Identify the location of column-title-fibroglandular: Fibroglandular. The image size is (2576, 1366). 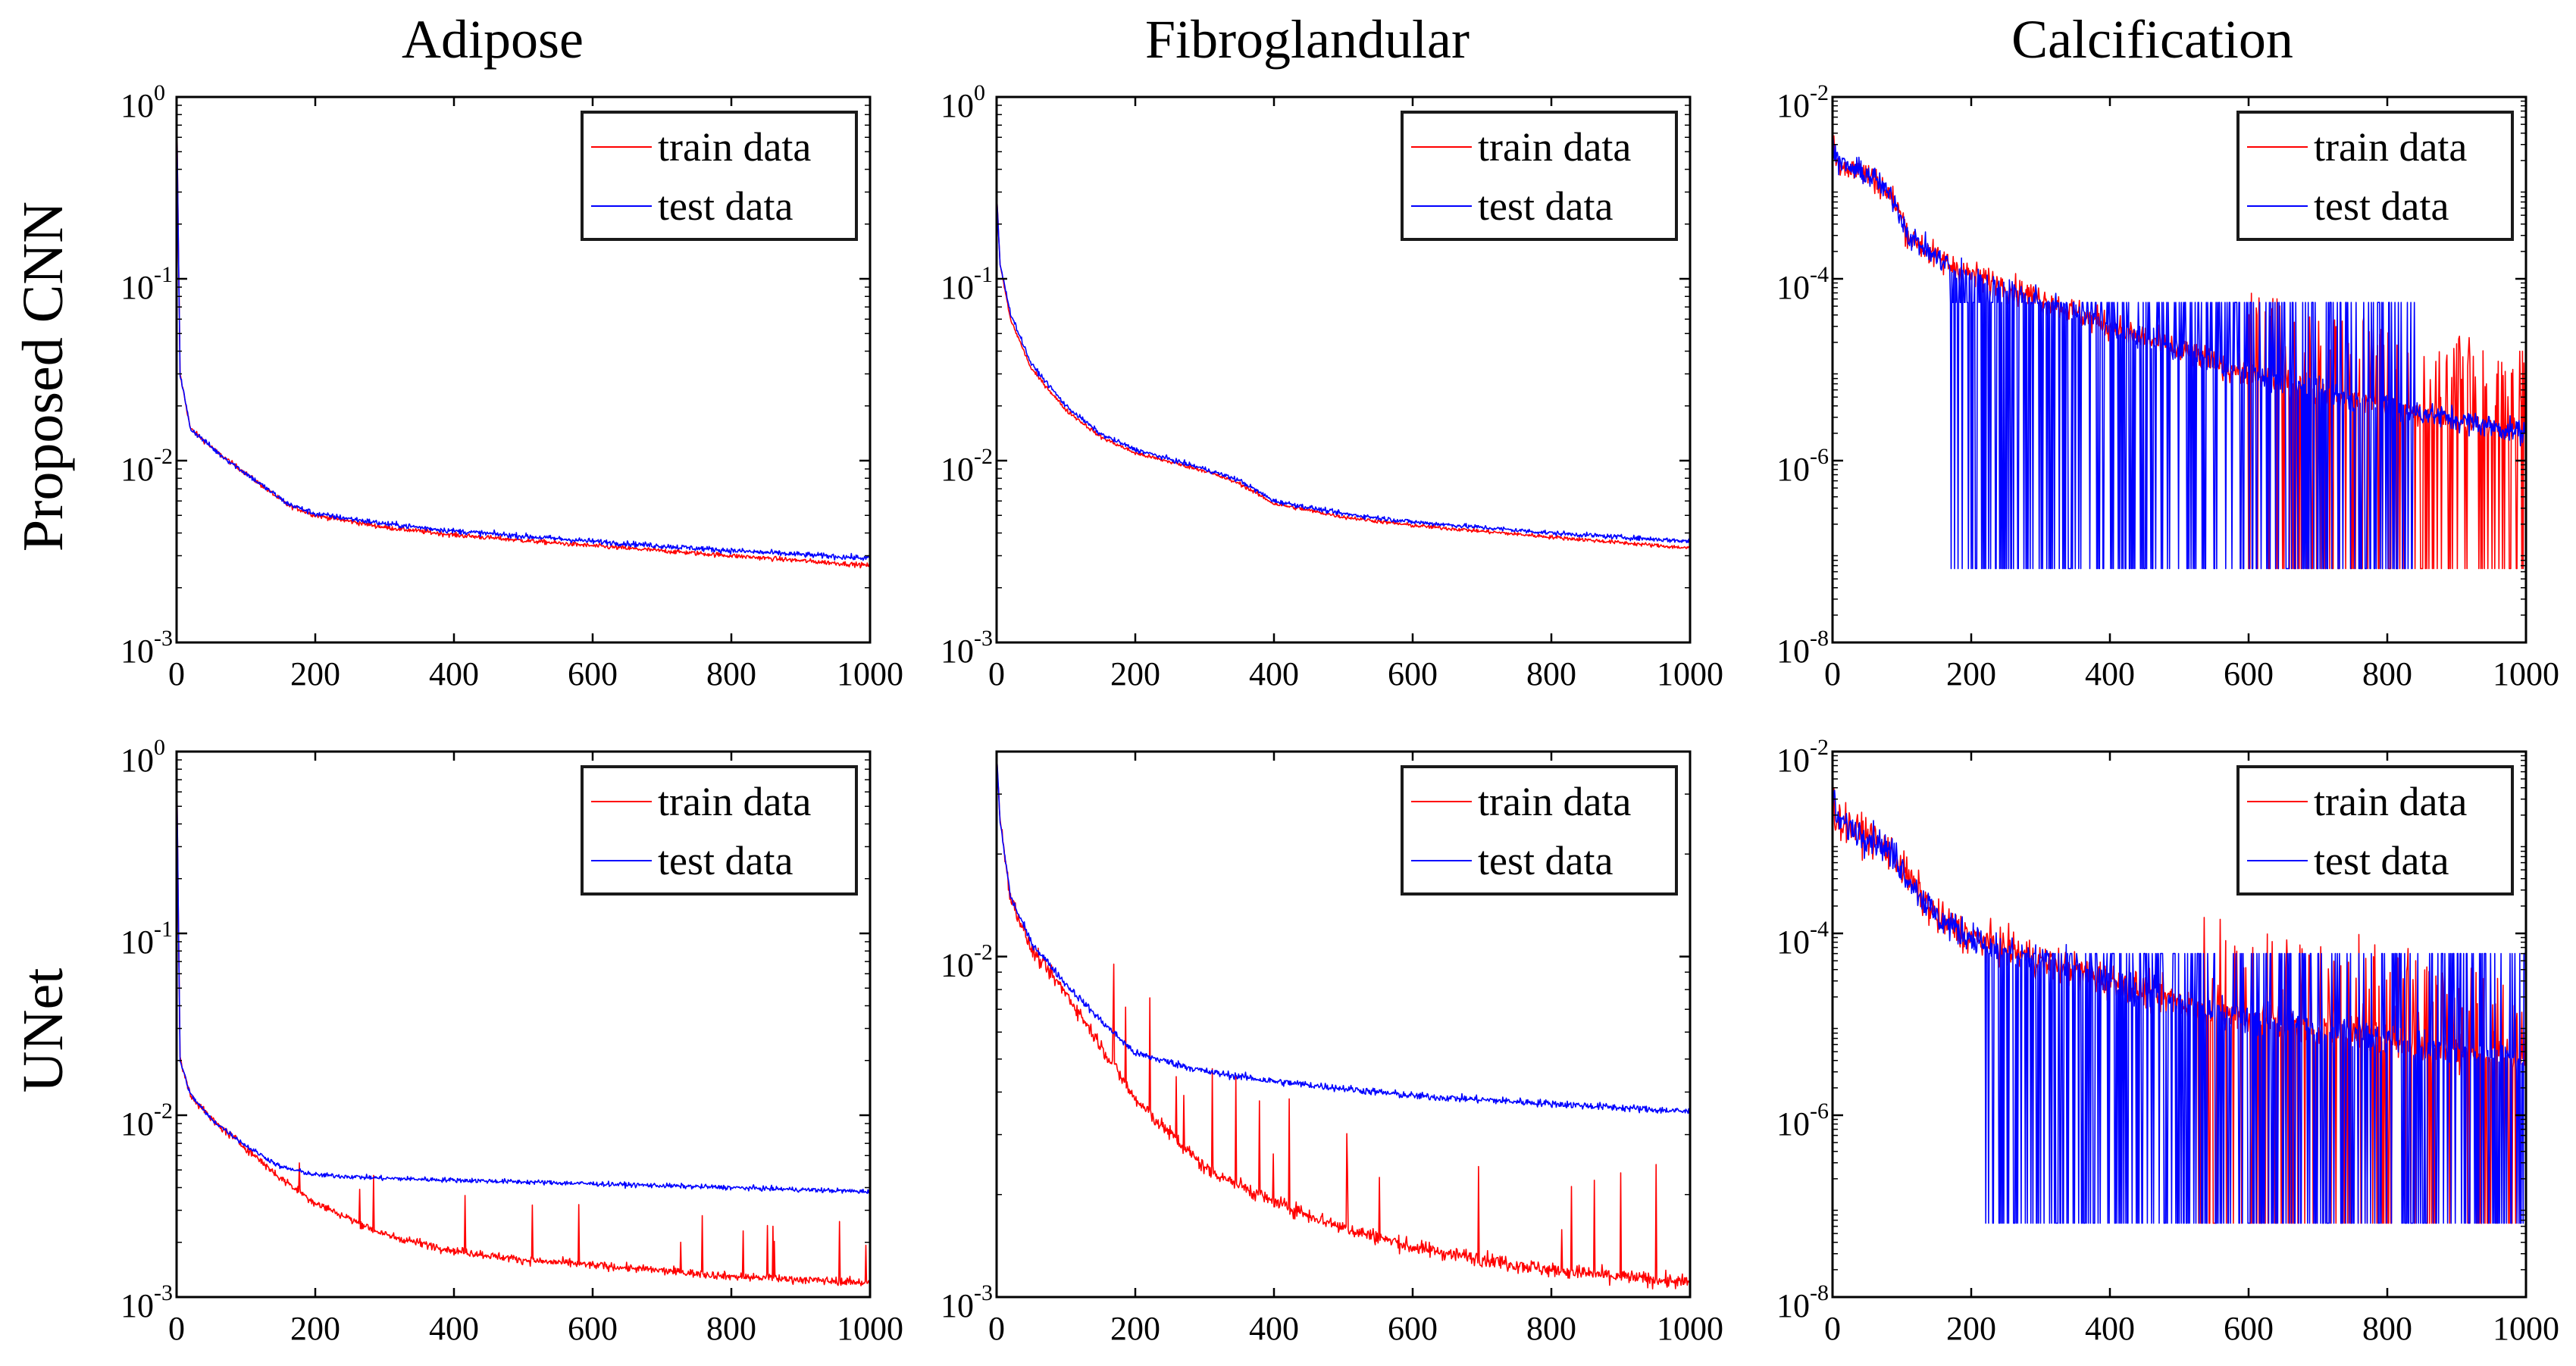
(1307, 39).